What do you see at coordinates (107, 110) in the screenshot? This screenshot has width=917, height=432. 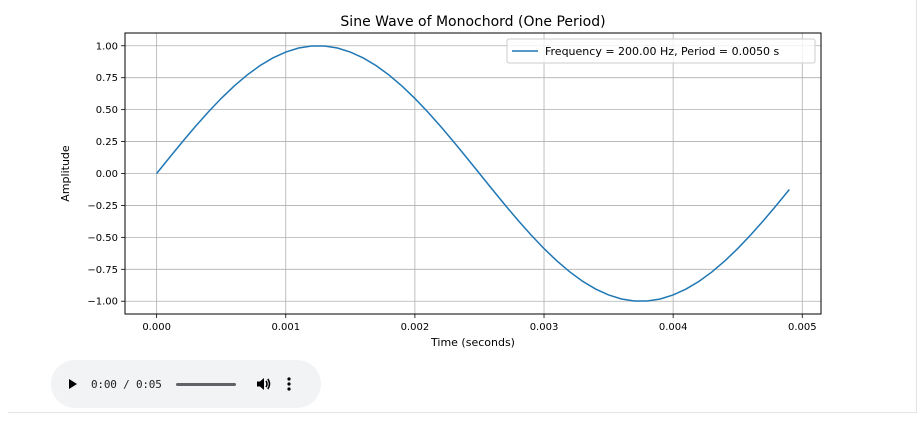 I see `y-tick-label: 0.50` at bounding box center [107, 110].